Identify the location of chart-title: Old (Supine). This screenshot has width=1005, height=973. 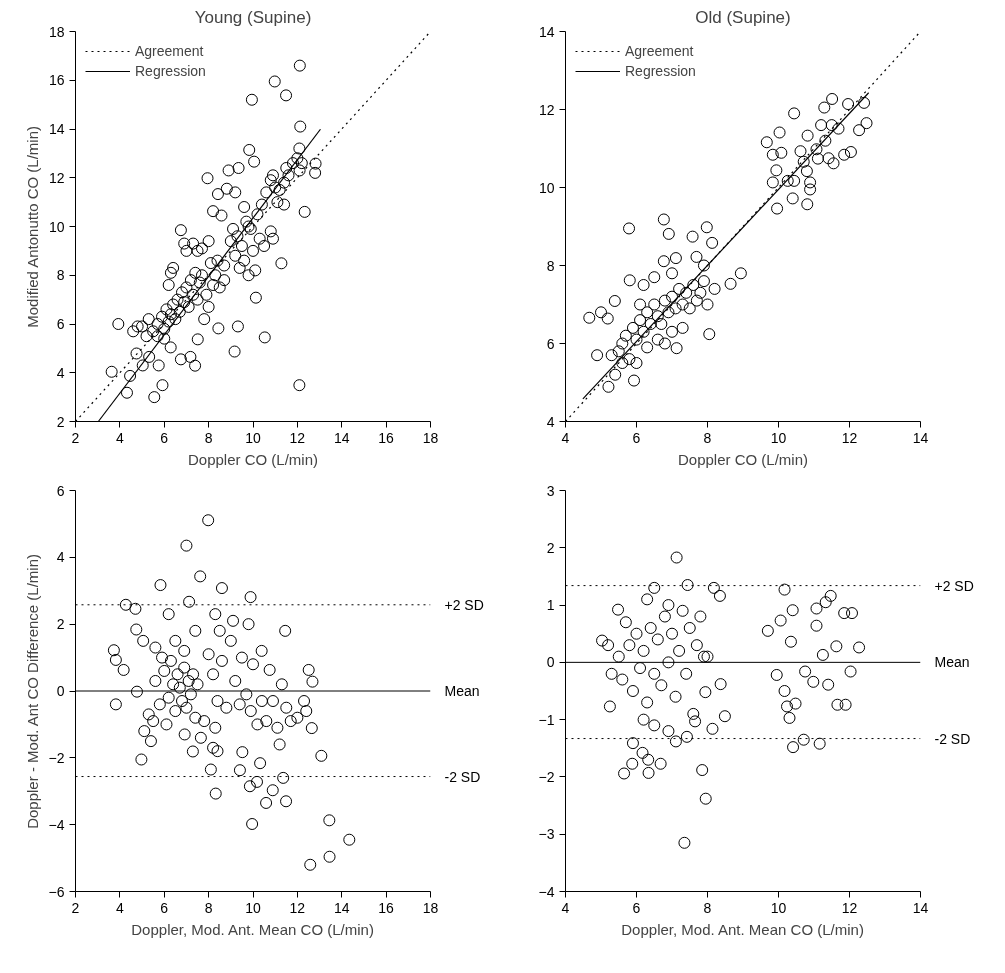
(743, 17).